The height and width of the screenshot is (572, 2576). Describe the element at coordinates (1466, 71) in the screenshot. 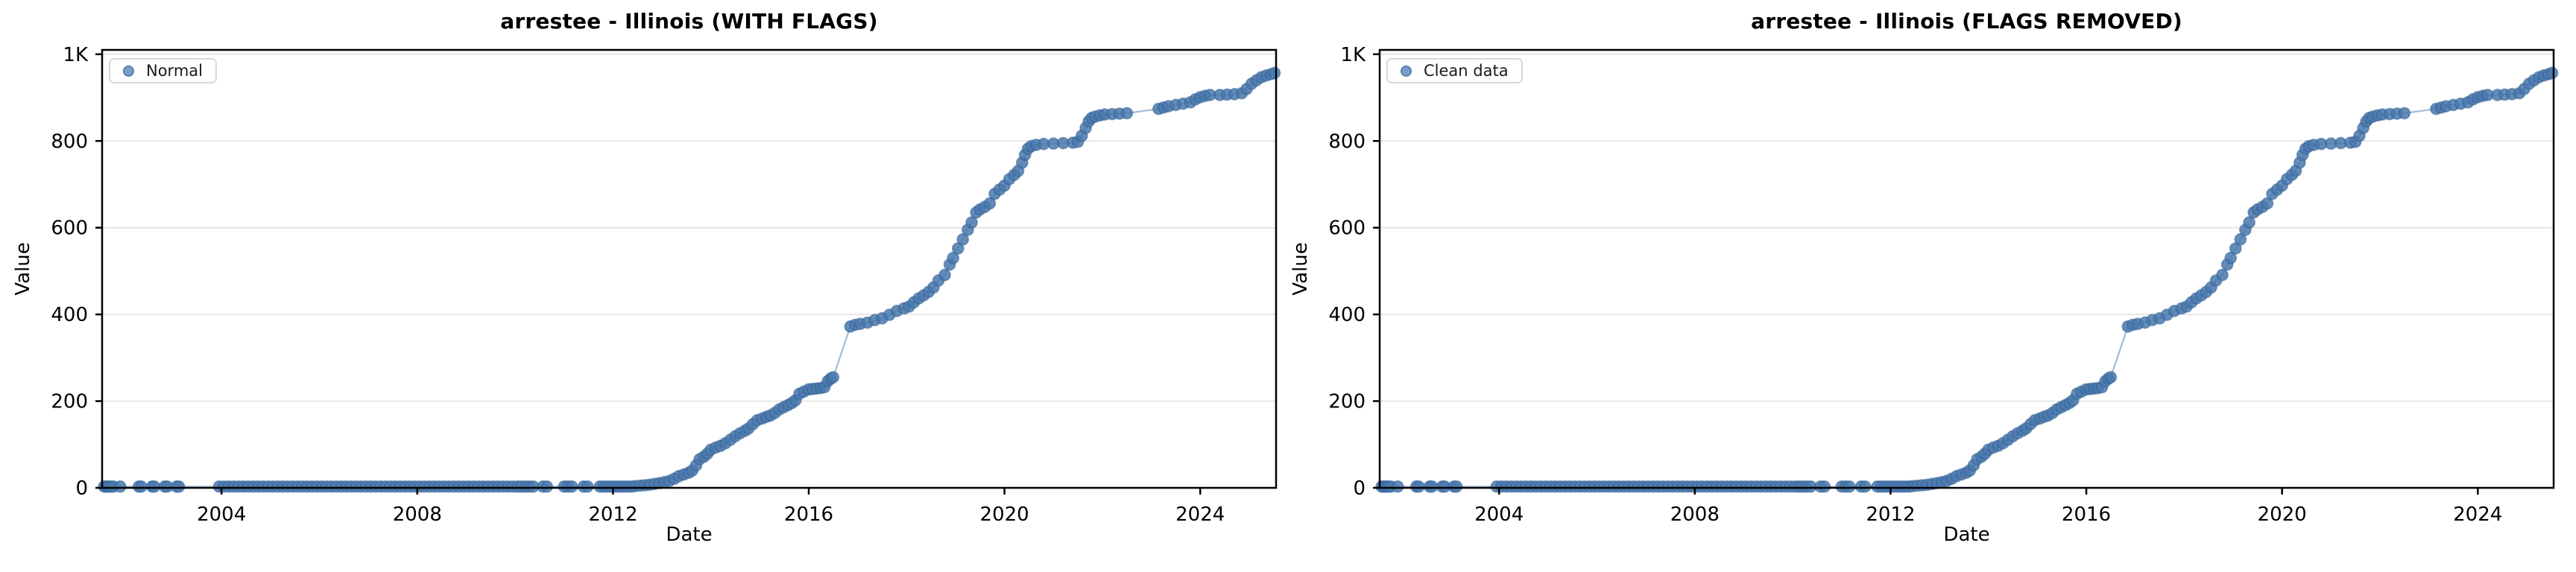

I see `legend-label: Clean data` at that location.